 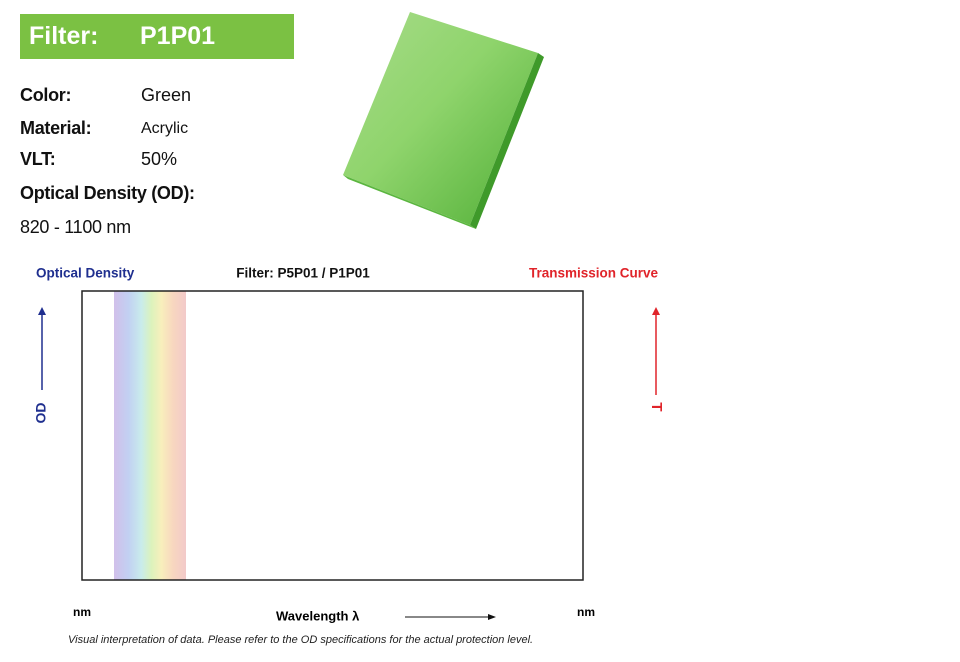 I want to click on spec-label: Optical Density (OD):, so click(x=107, y=193).